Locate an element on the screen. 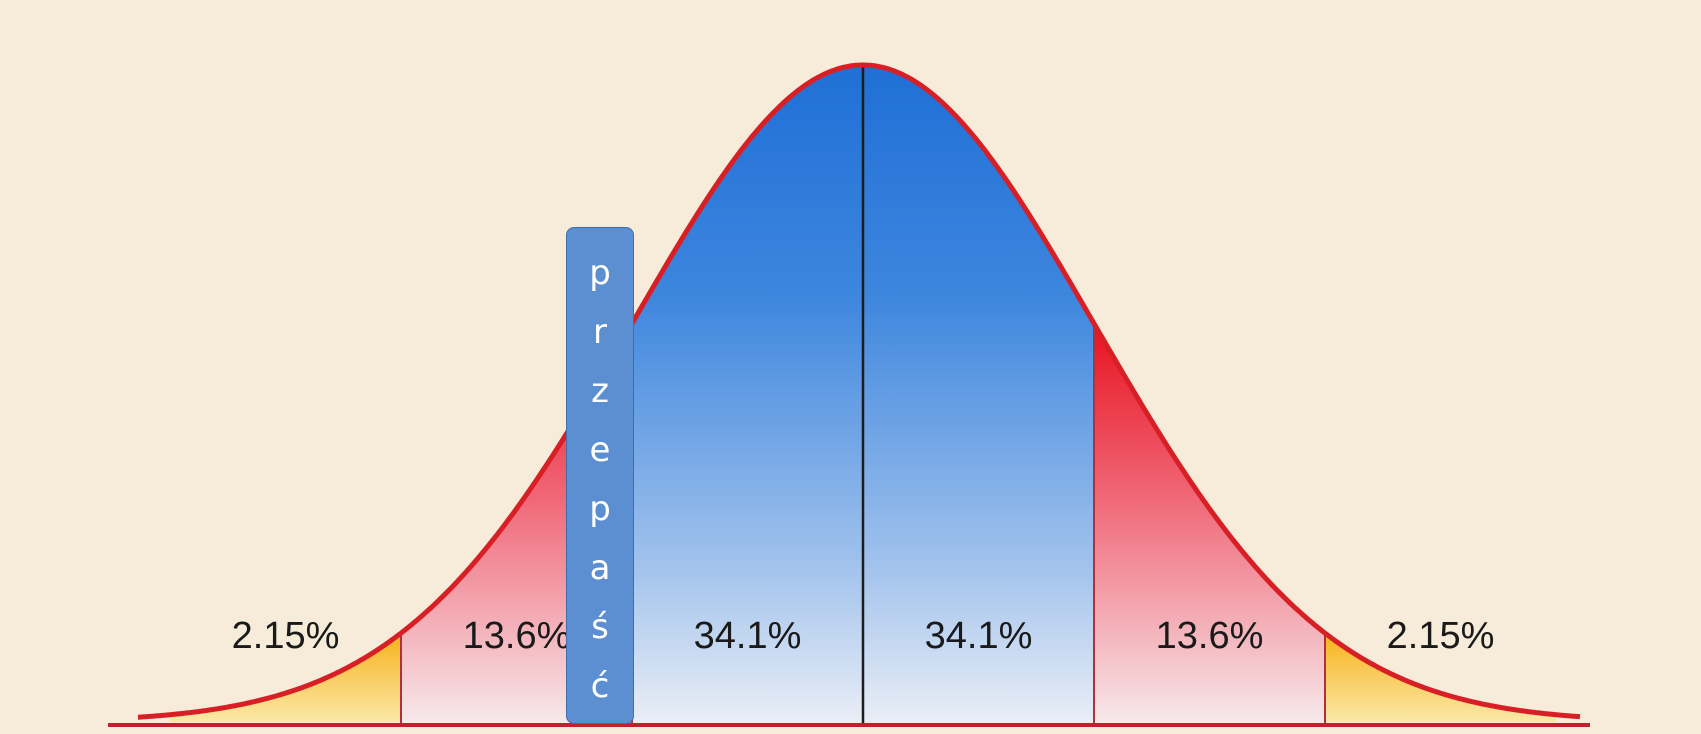 Image resolution: width=1701 pixels, height=734 pixels. region-label-3: 34.1% is located at coordinates (748, 636).